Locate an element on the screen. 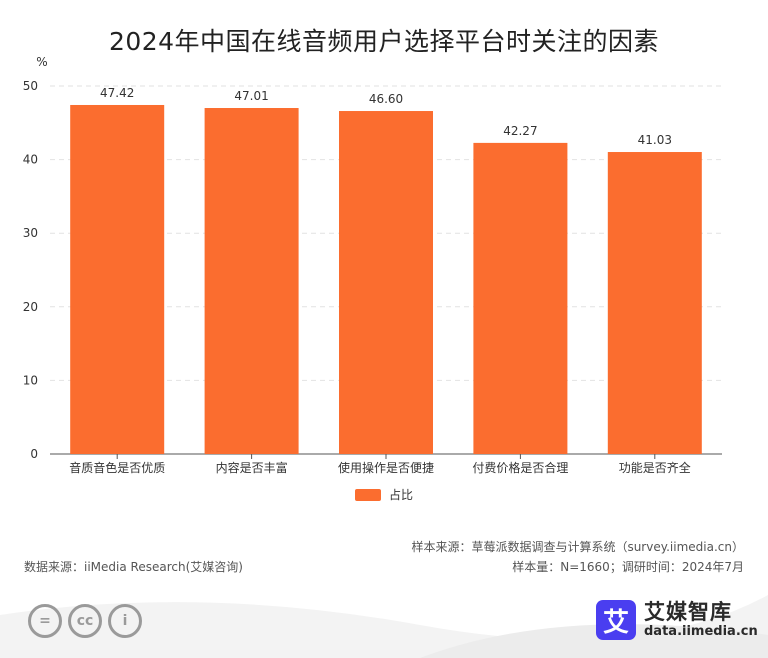 Image resolution: width=768 pixels, height=658 pixels. y-tick-label: 50 is located at coordinates (30, 86).